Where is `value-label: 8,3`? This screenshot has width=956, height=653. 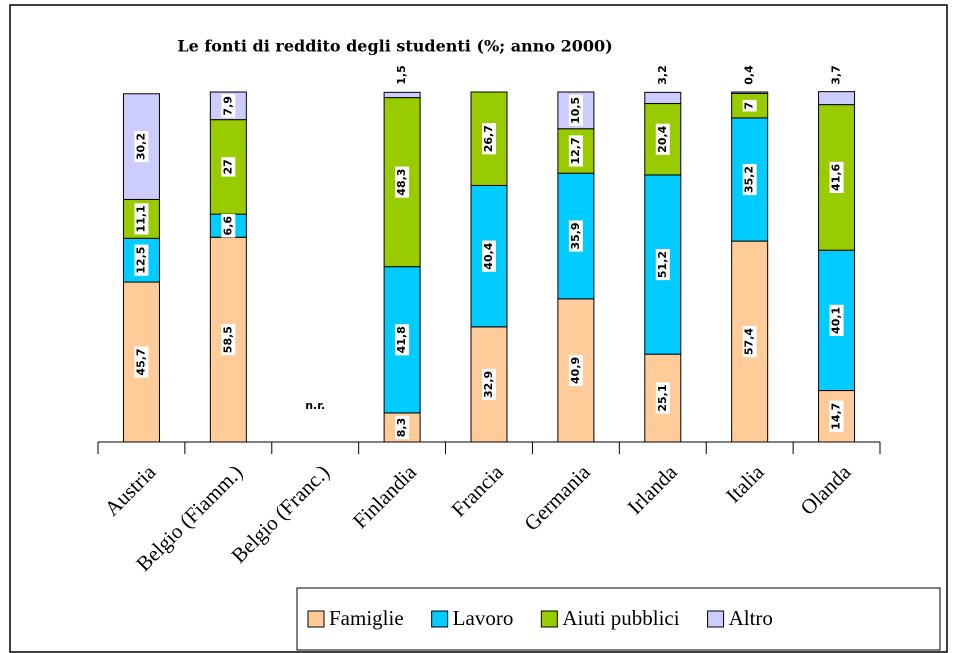
value-label: 8,3 is located at coordinates (401, 428).